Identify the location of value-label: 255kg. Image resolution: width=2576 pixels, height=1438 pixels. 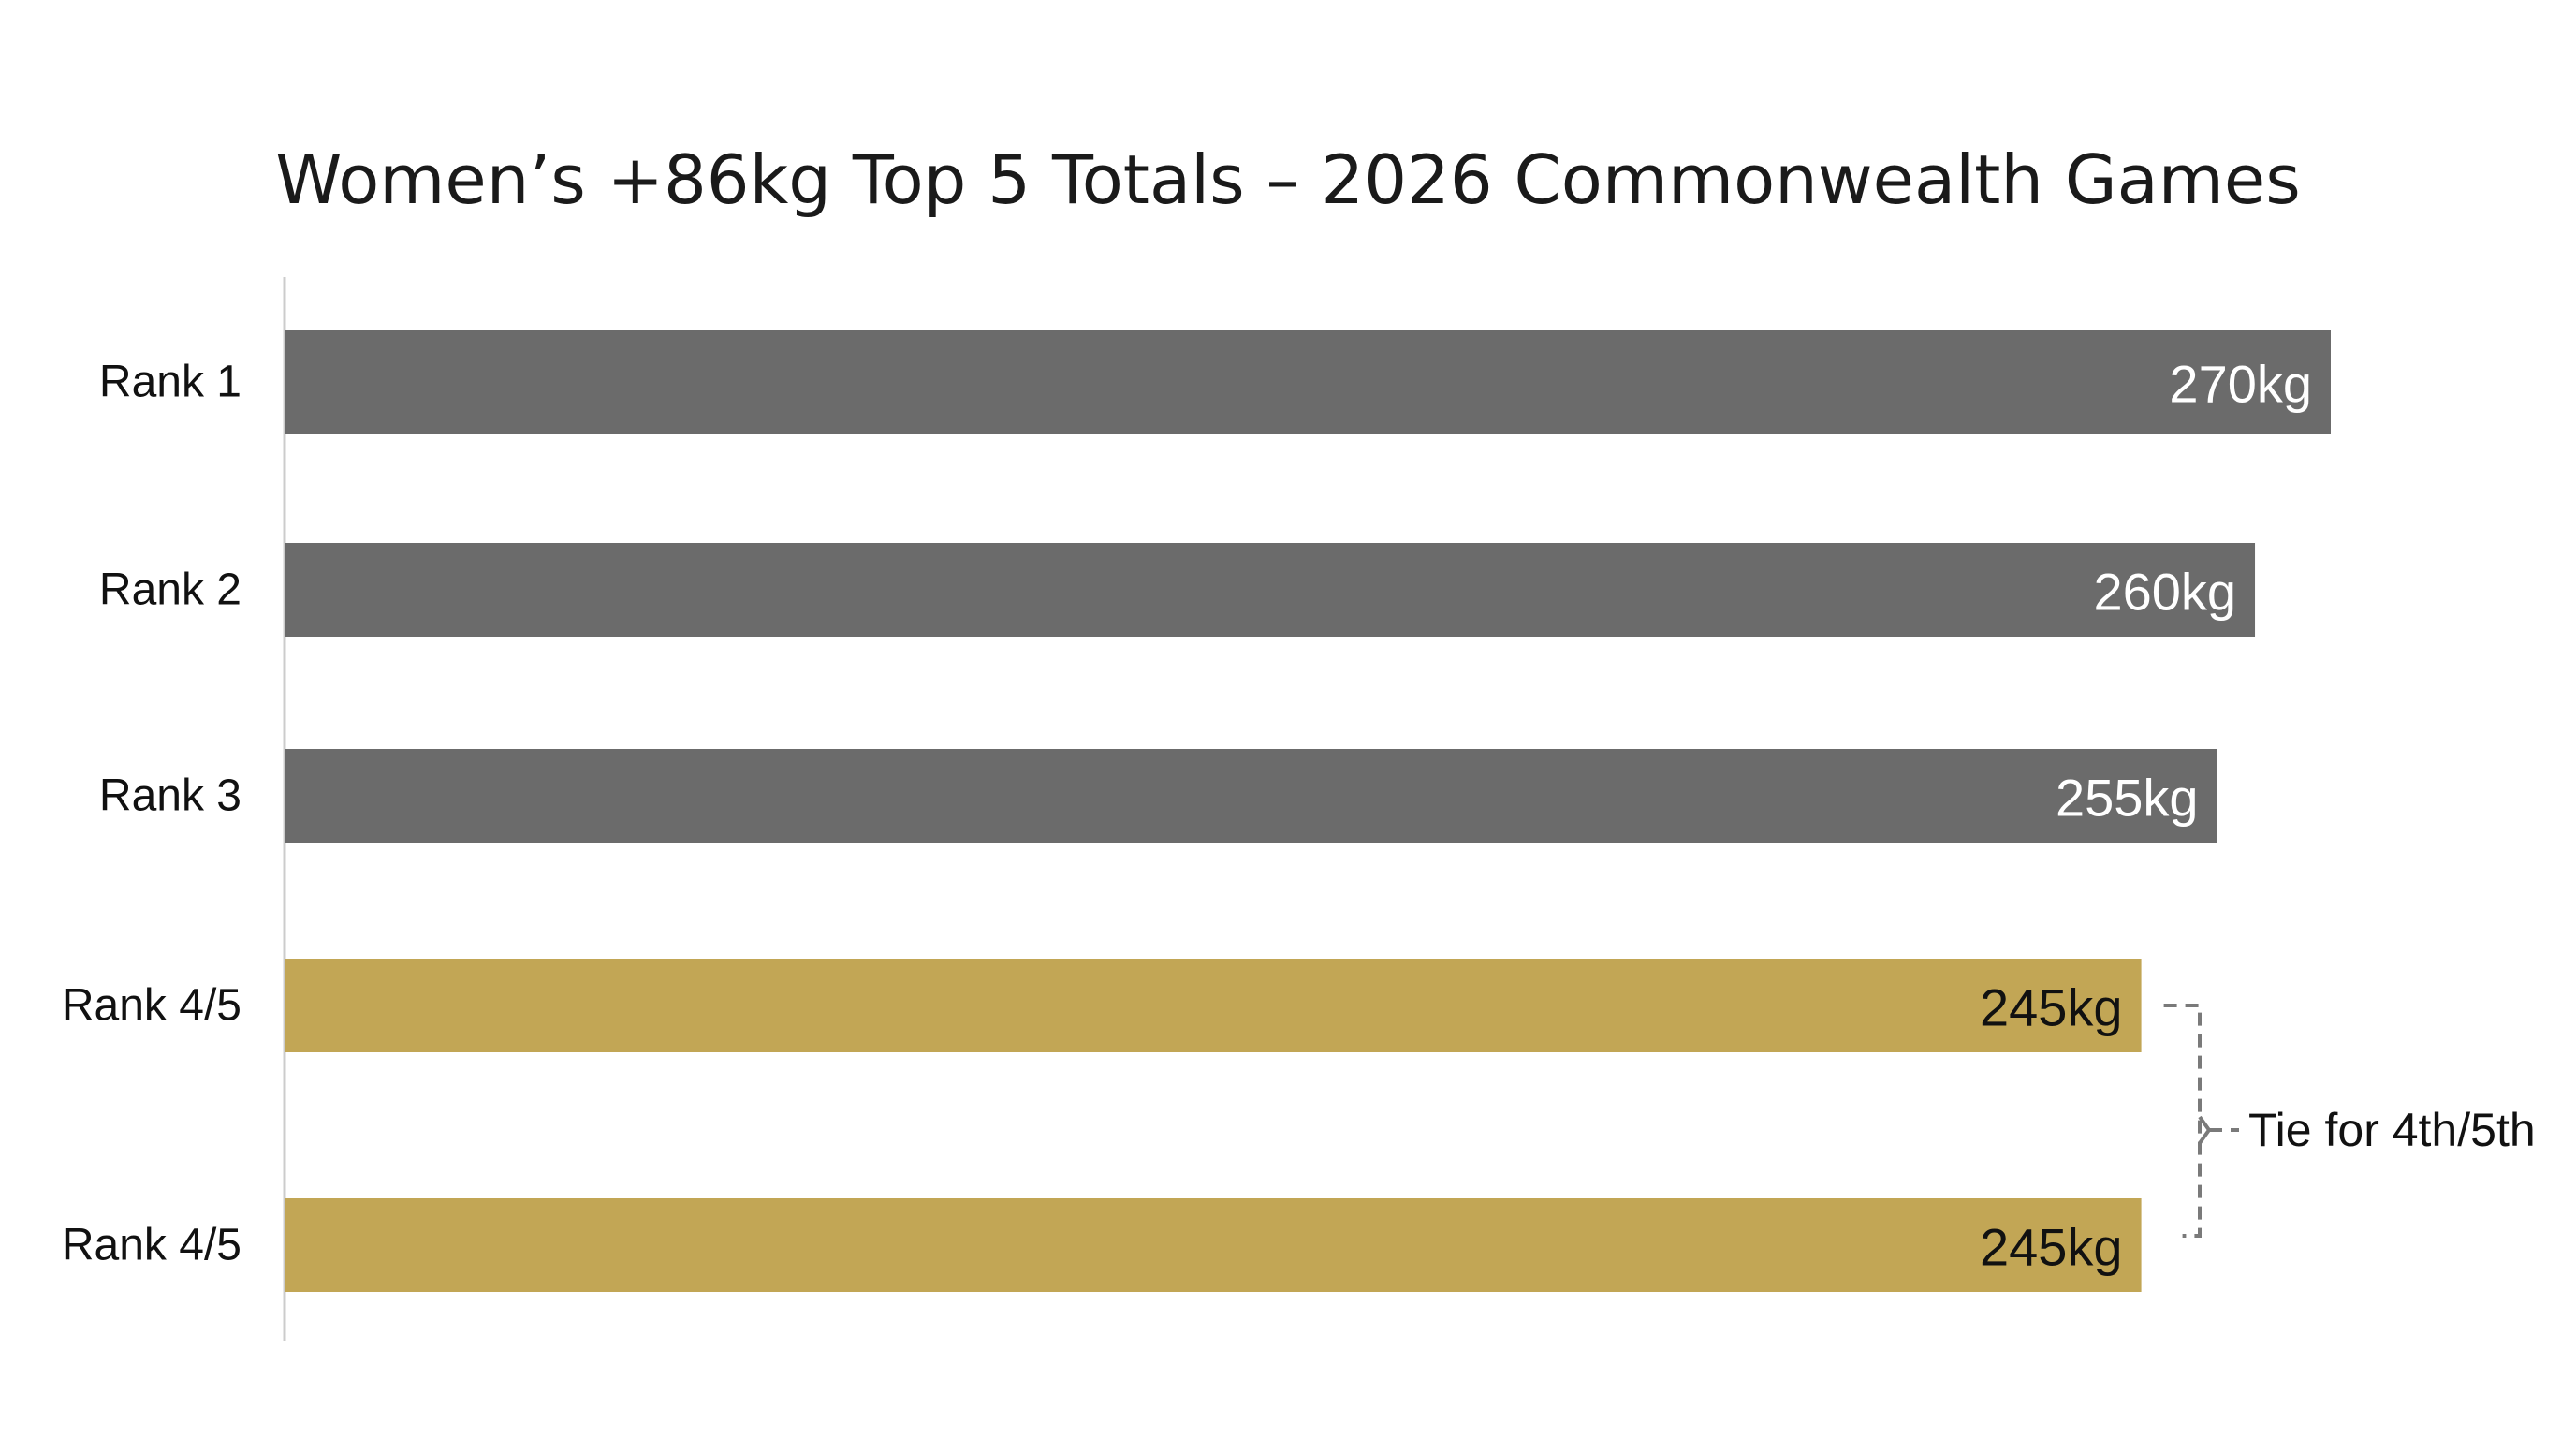
(2128, 798).